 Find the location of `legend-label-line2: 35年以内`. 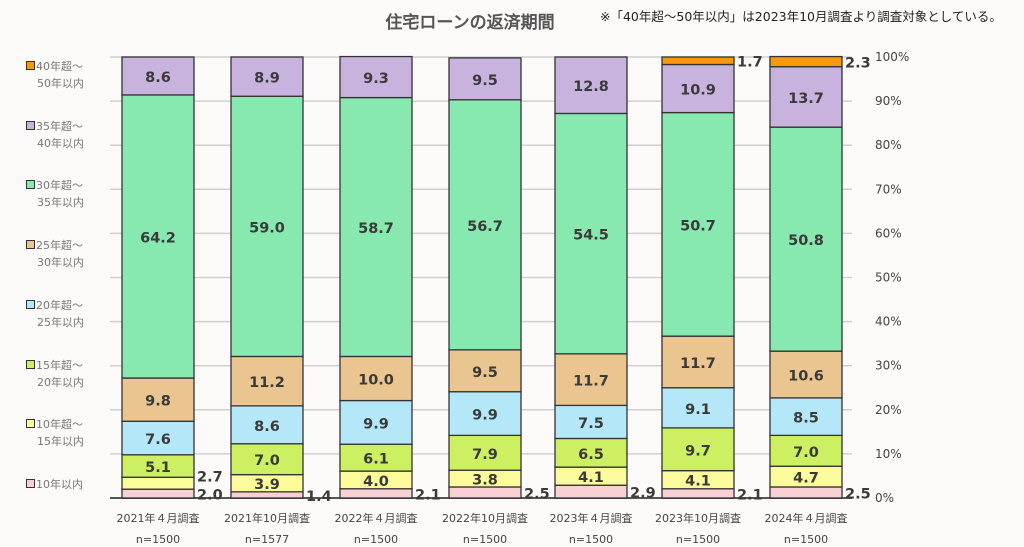

legend-label-line2: 35年以内 is located at coordinates (60, 203).